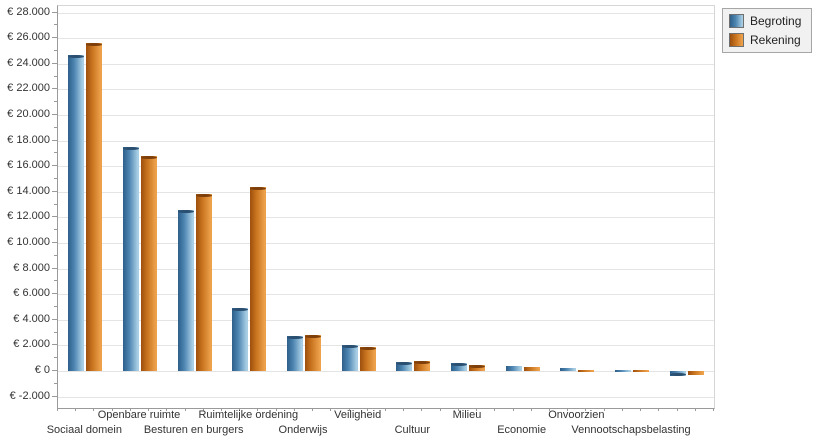 The image size is (815, 447). I want to click on x-axis-label: Openbare ruimte, so click(139, 415).